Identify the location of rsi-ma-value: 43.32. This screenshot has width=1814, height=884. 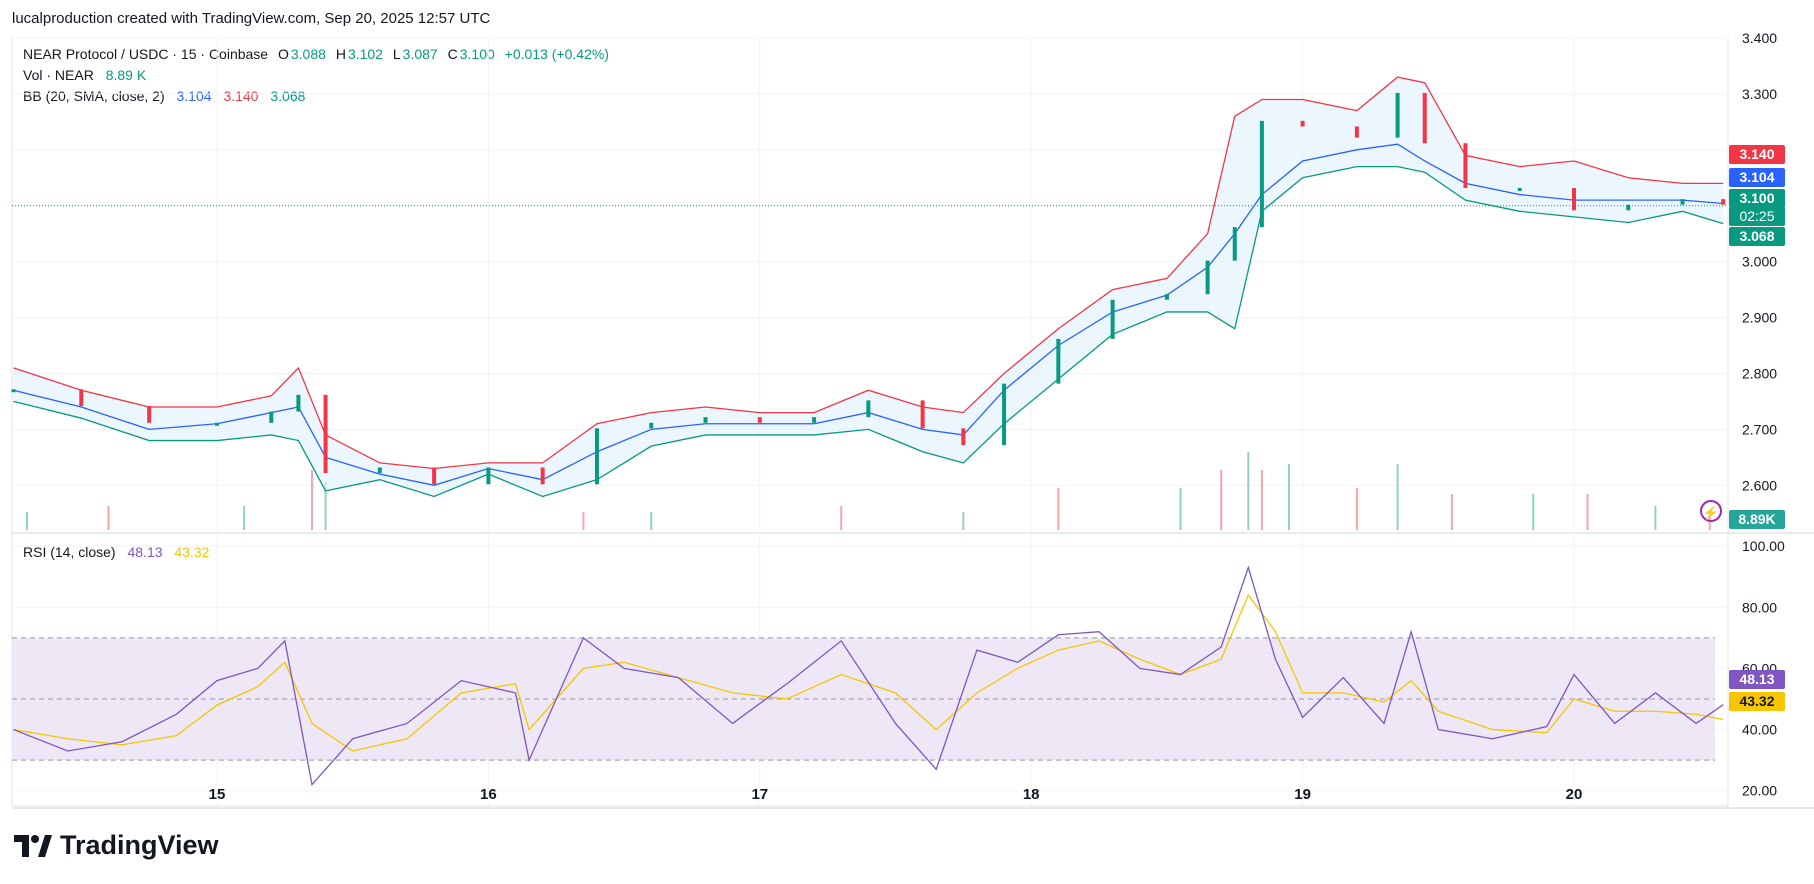
(192, 552).